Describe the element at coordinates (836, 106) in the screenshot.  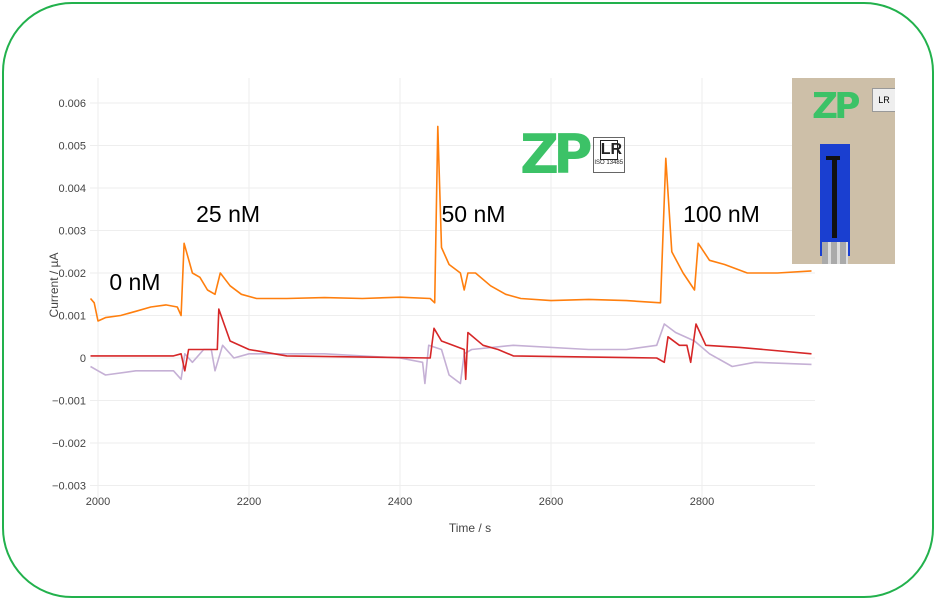
I see `photo-zp-logo: ZP` at that location.